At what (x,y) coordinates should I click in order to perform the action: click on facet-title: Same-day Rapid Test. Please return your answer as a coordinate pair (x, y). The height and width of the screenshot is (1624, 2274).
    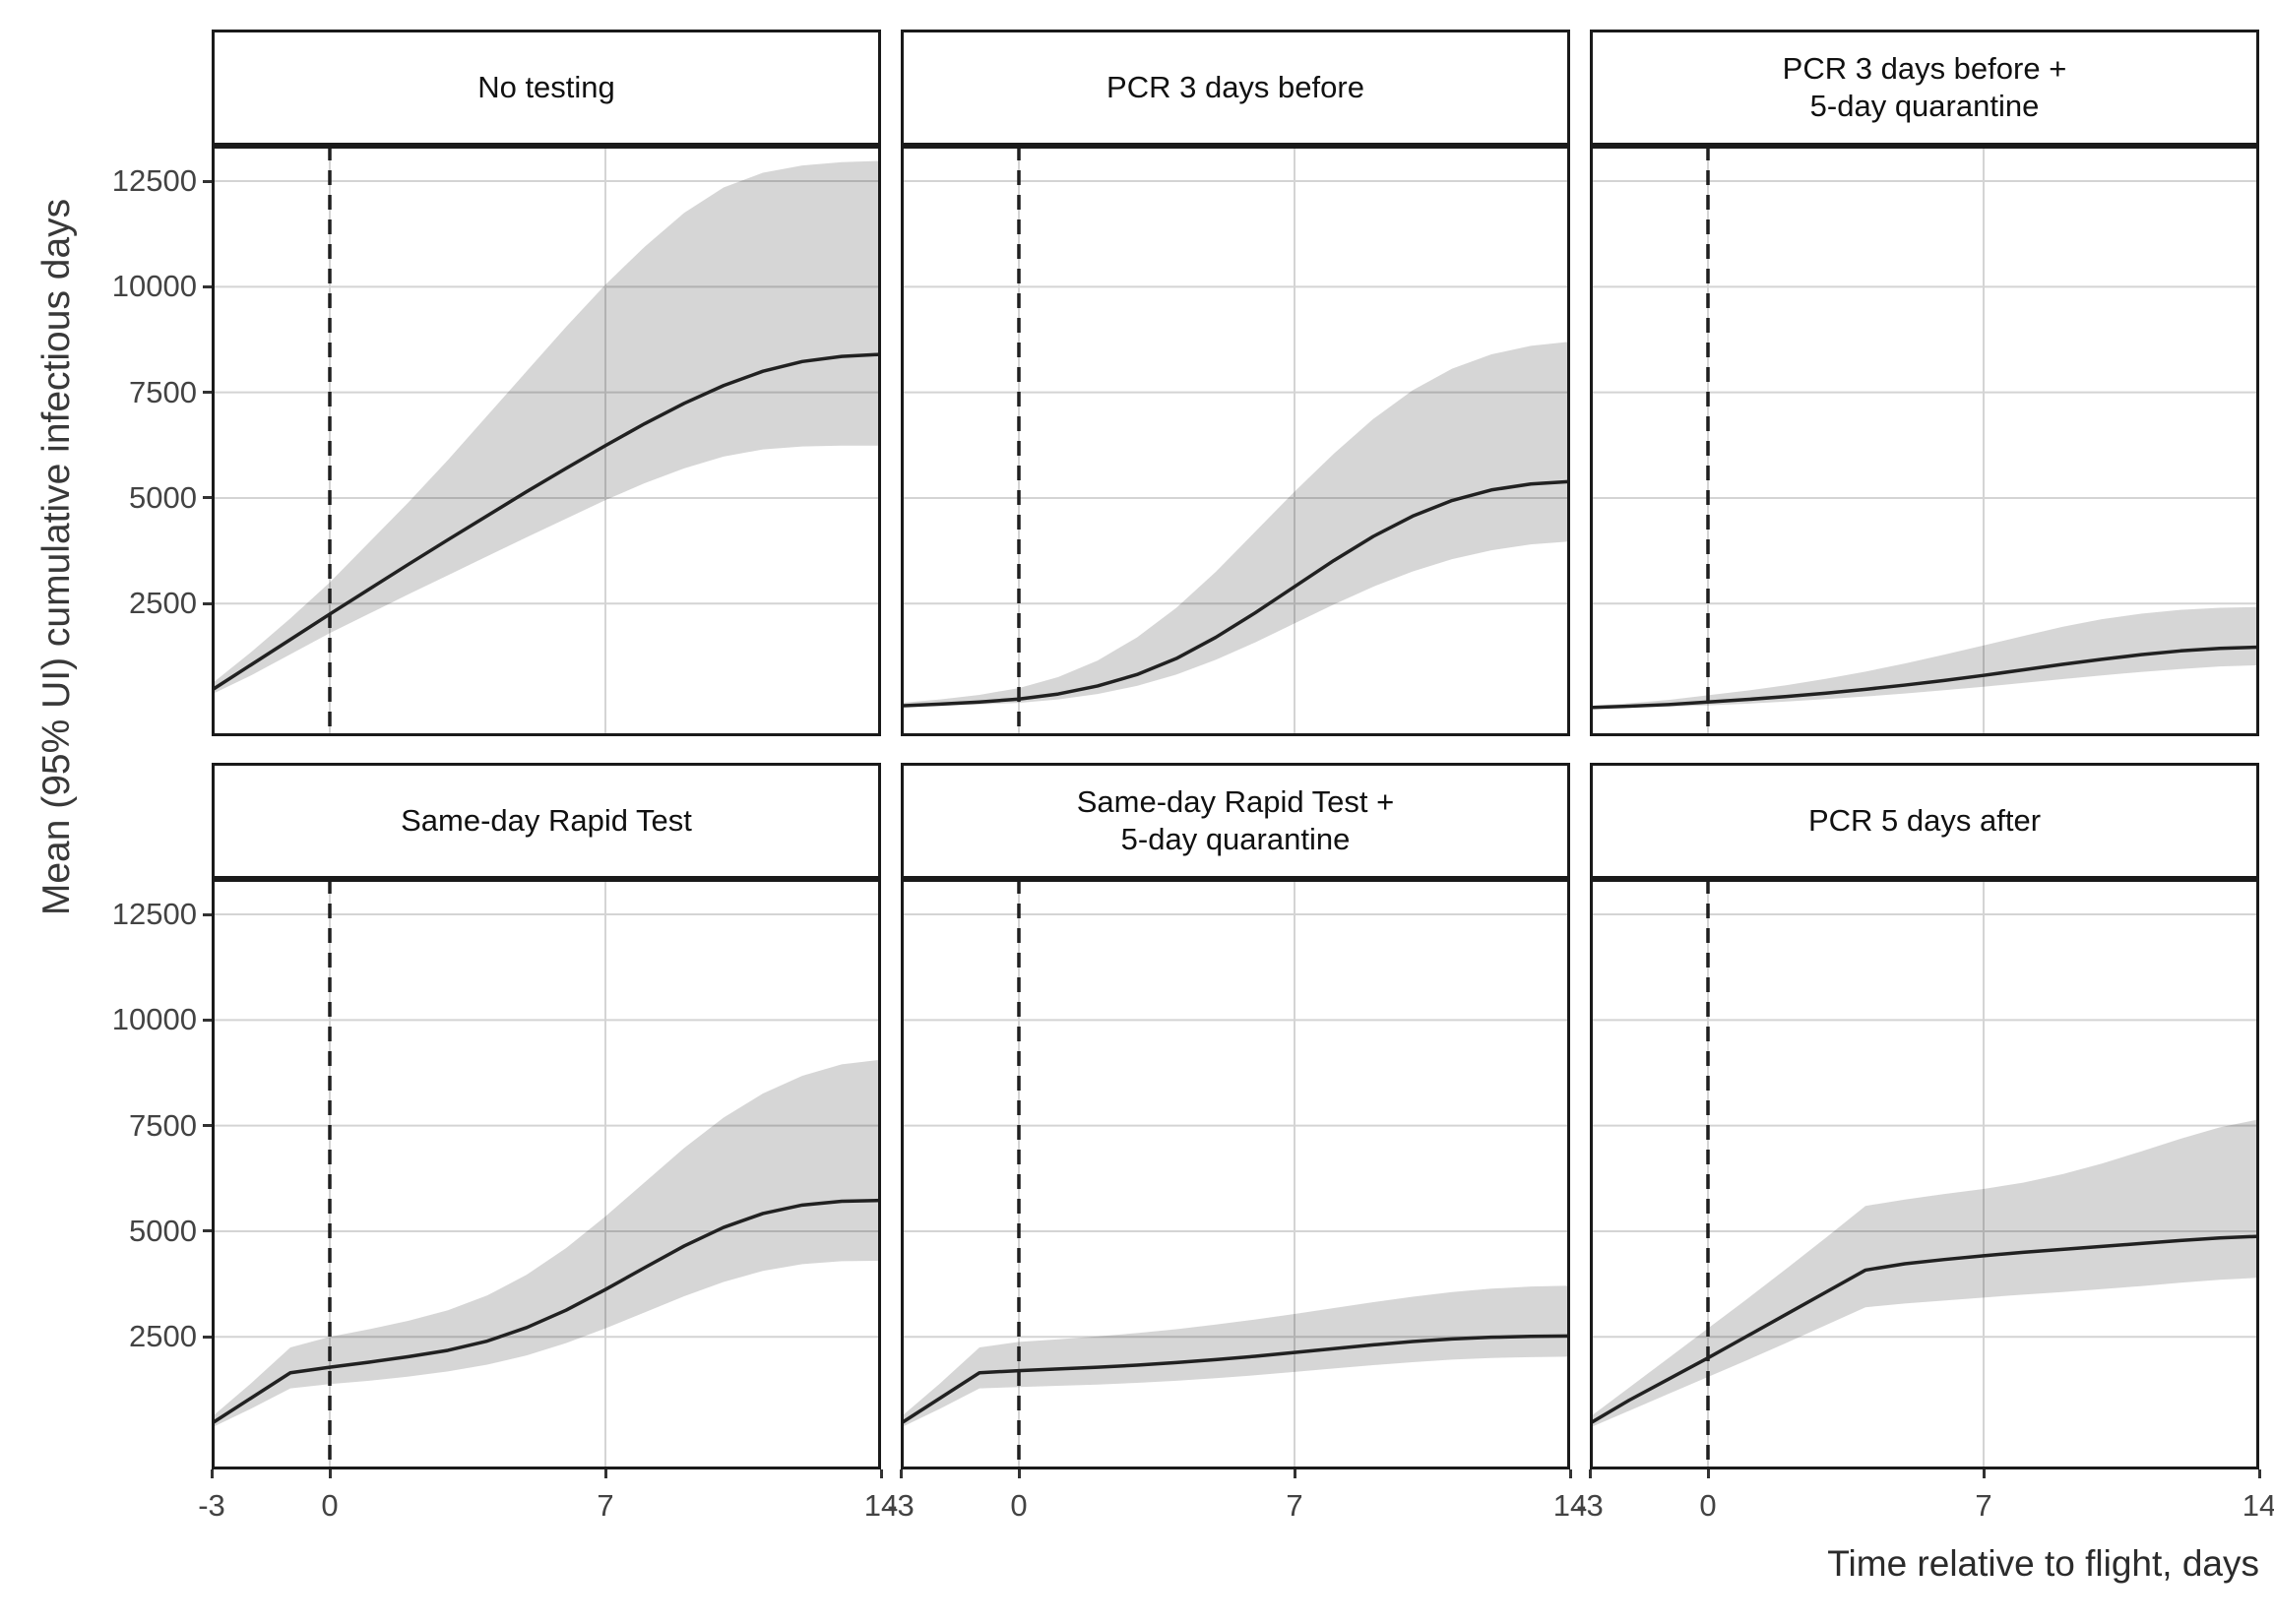
    Looking at the image, I should click on (546, 820).